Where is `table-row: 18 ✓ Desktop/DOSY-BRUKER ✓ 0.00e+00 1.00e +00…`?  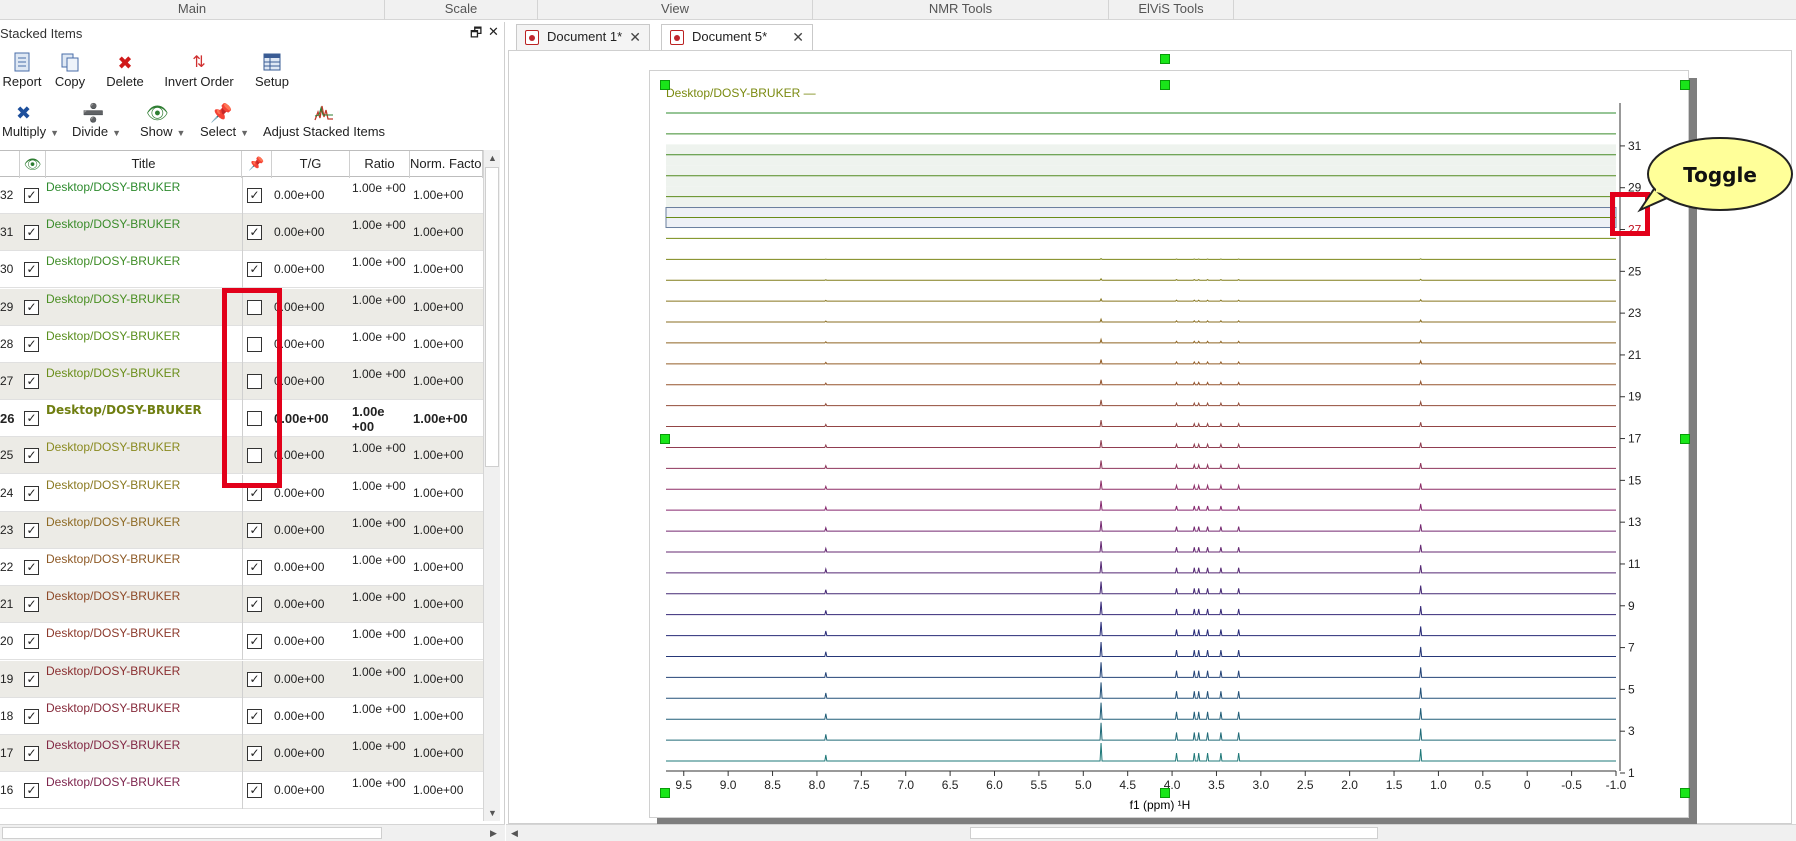 table-row: 18 ✓ Desktop/DOSY-BRUKER ✓ 0.00e+00 1.00e +00… is located at coordinates (241, 716).